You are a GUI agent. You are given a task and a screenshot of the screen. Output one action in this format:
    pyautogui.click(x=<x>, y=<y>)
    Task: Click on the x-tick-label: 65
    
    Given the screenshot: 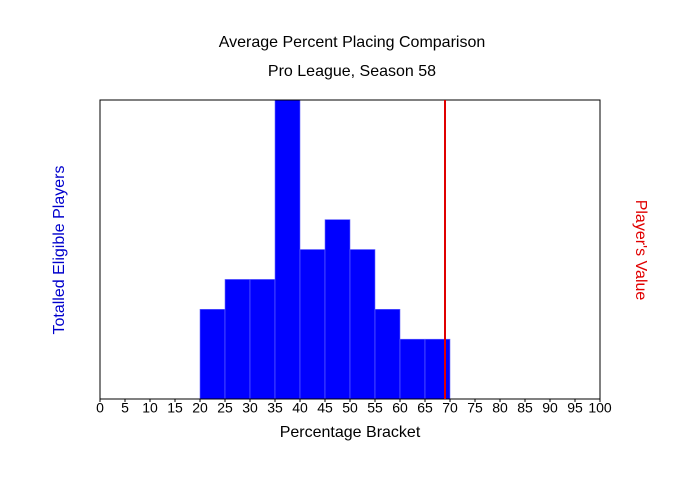 What is the action you would take?
    pyautogui.click(x=425, y=408)
    